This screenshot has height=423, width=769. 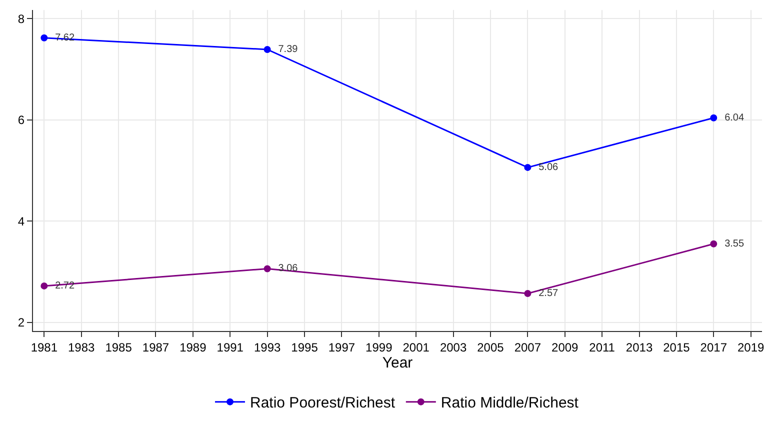 What do you see at coordinates (731, 244) in the screenshot?
I see `data-label: 3.55` at bounding box center [731, 244].